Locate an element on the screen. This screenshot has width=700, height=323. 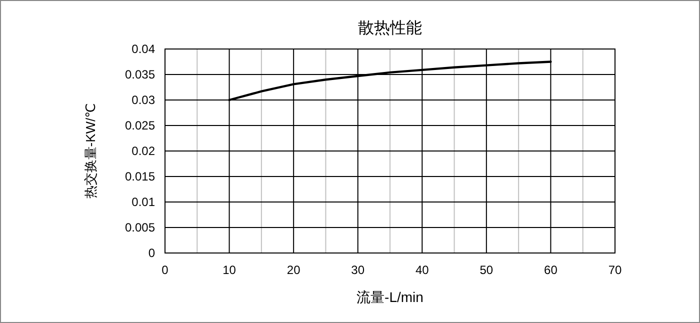
x-tick-label: 10 is located at coordinates (229, 270).